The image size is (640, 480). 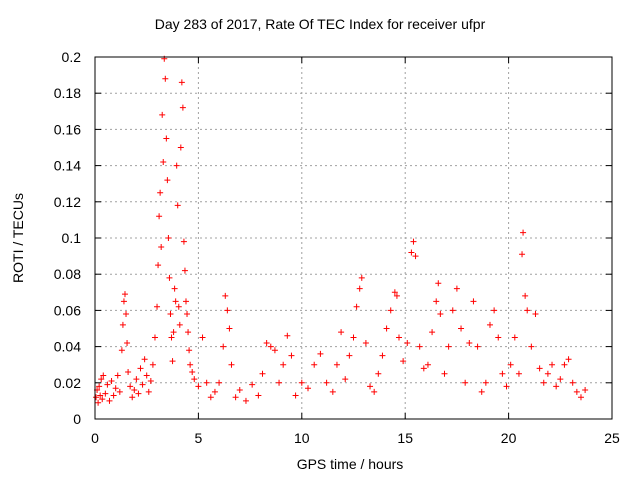 What do you see at coordinates (350, 464) in the screenshot?
I see `x-axis-label: GPS time / hours` at bounding box center [350, 464].